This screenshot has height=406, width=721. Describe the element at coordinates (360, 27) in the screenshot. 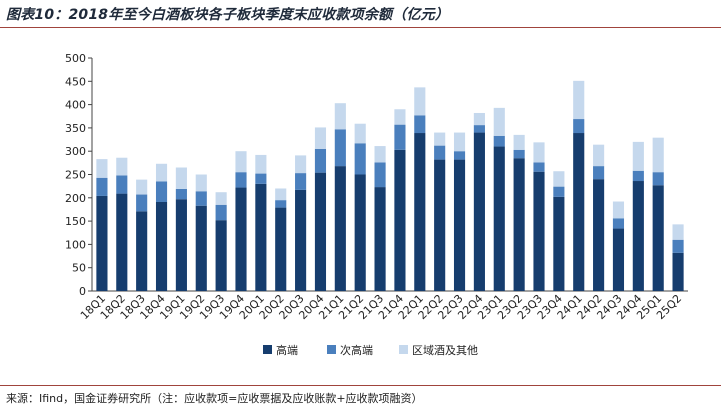

I see `title-divider` at that location.